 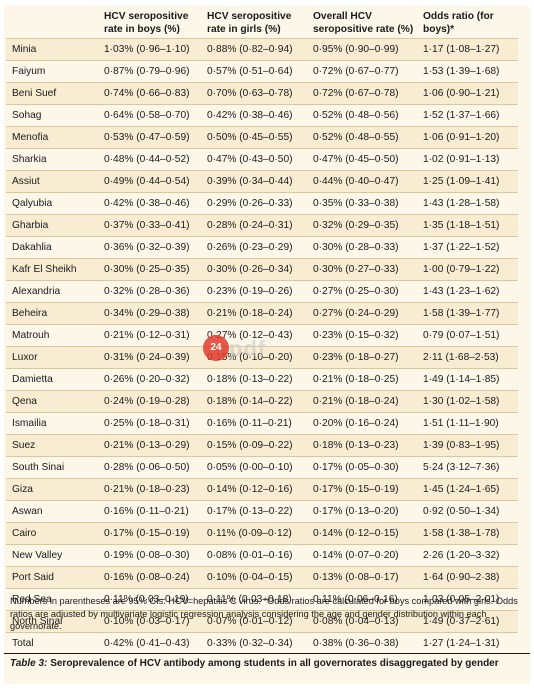 What do you see at coordinates (151, 203) in the screenshot?
I see `boys-rate-cell: 0·42% (0·38–0·46)` at bounding box center [151, 203].